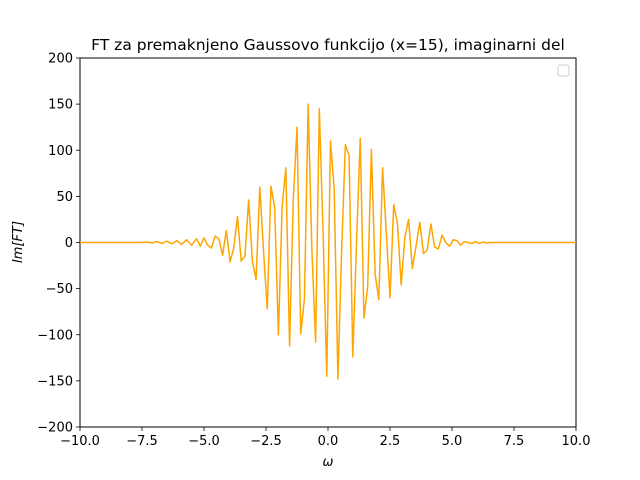 This screenshot has height=480, width=640. What do you see at coordinates (563, 70) in the screenshot?
I see `legend-box` at bounding box center [563, 70].